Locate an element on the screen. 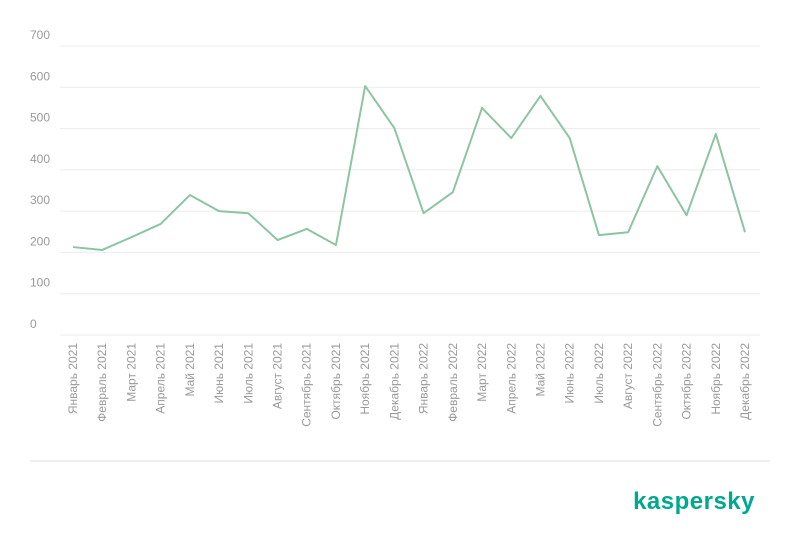  x-tick-label: Май 2021 is located at coordinates (190, 370).